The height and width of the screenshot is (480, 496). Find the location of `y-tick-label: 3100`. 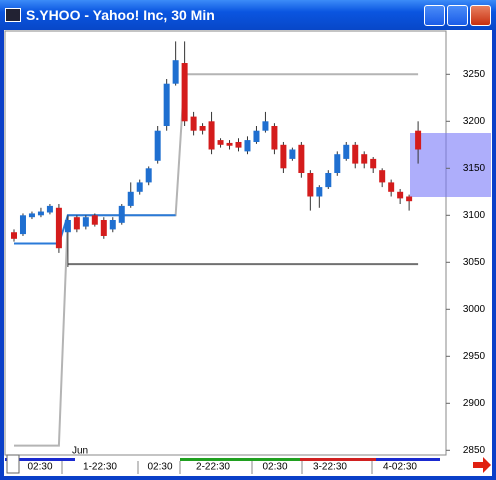

y-tick-label: 3100 is located at coordinates (474, 215).